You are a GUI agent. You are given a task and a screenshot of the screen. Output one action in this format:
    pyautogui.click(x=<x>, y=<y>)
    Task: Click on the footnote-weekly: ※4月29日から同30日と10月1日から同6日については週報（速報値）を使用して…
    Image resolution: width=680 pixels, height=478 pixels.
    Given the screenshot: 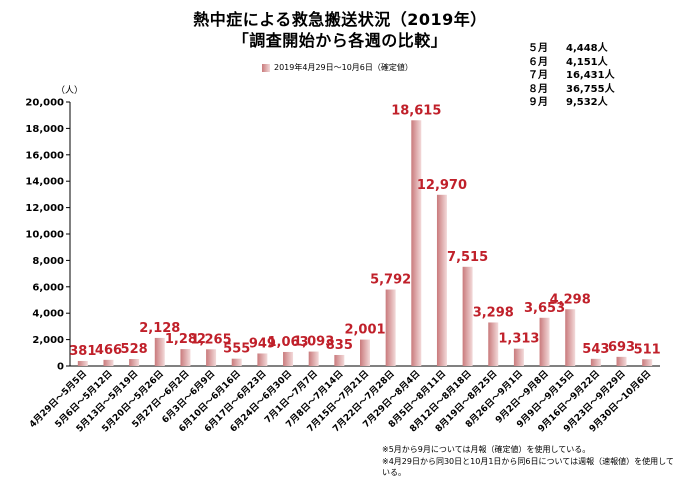 What is the action you would take?
    pyautogui.click(x=528, y=467)
    